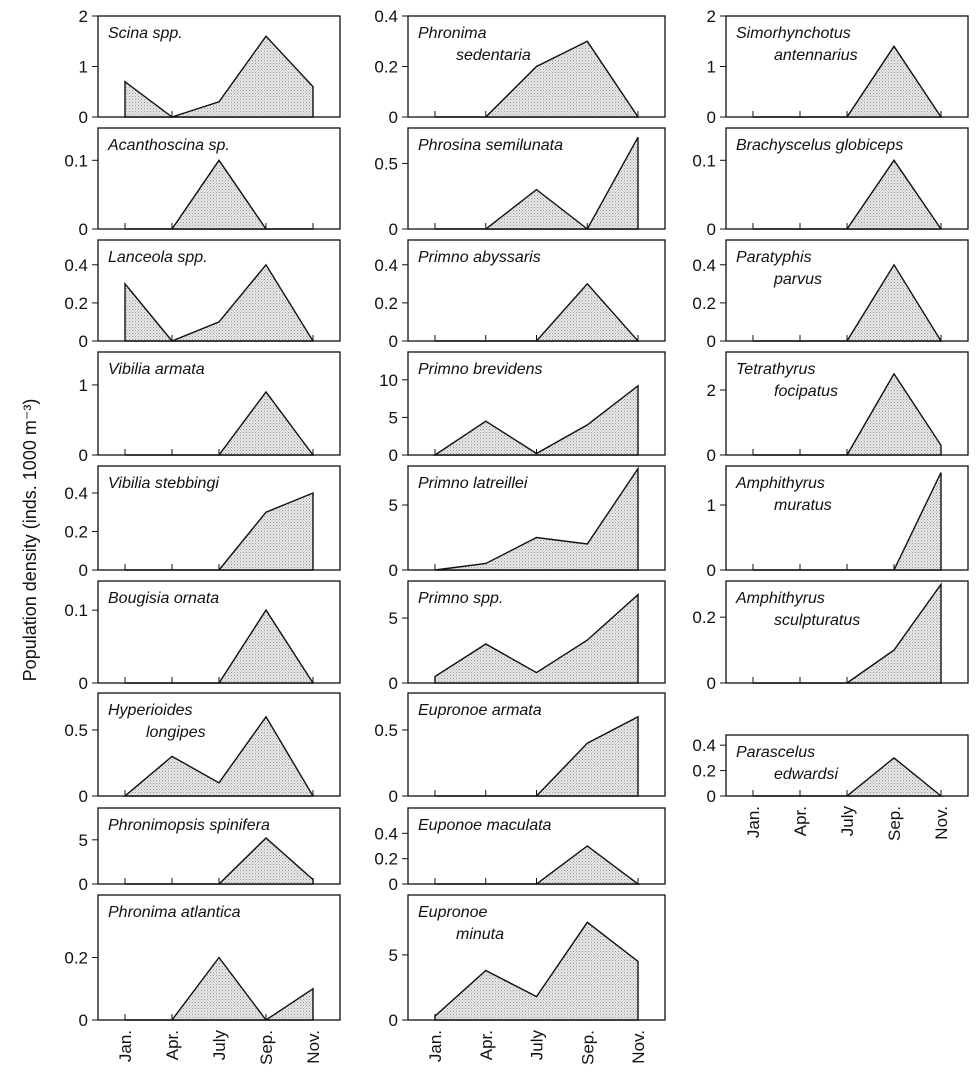 The height and width of the screenshot is (1092, 976). Describe the element at coordinates (163, 483) in the screenshot. I see `panel-title: Vibilia stebbingi` at that location.